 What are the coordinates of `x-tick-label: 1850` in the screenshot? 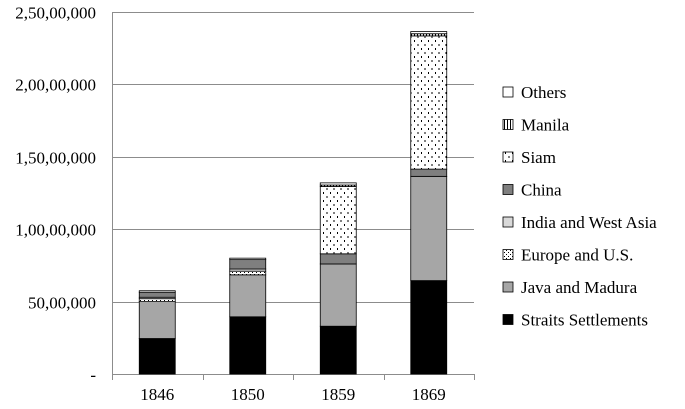 It's located at (248, 394).